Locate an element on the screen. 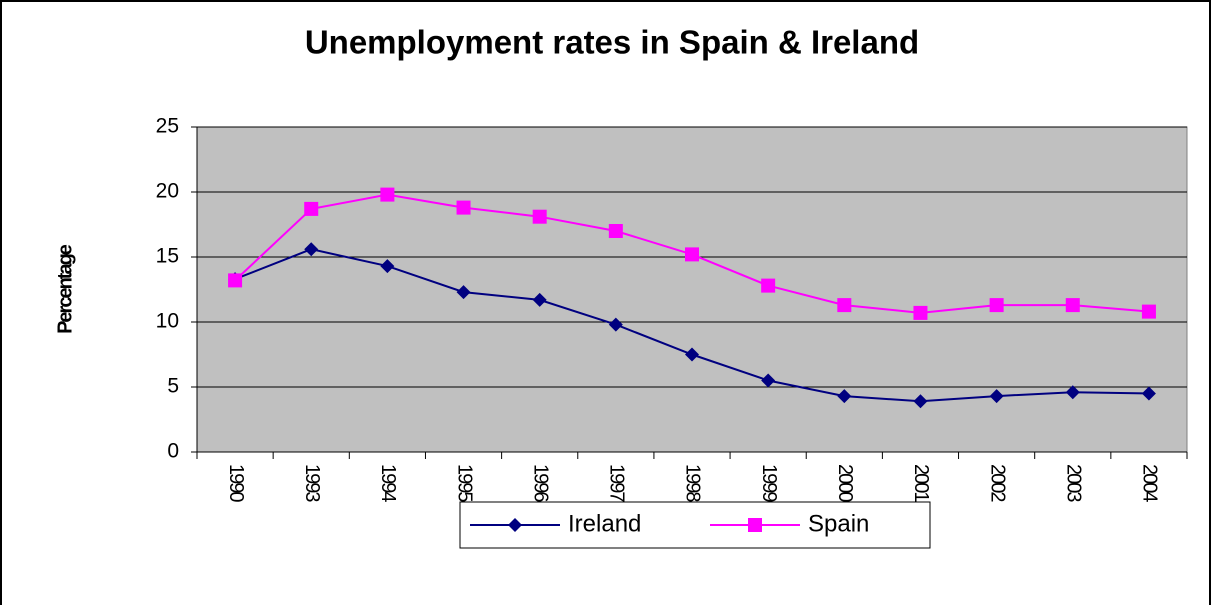 This screenshot has height=605, width=1212. x-tick-label: 1994 is located at coordinates (388, 483).